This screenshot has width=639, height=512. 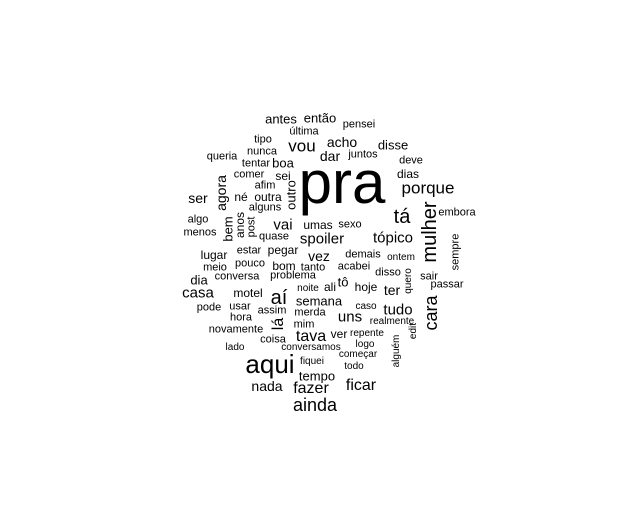 I want to click on word-pra: pra, so click(x=342, y=182).